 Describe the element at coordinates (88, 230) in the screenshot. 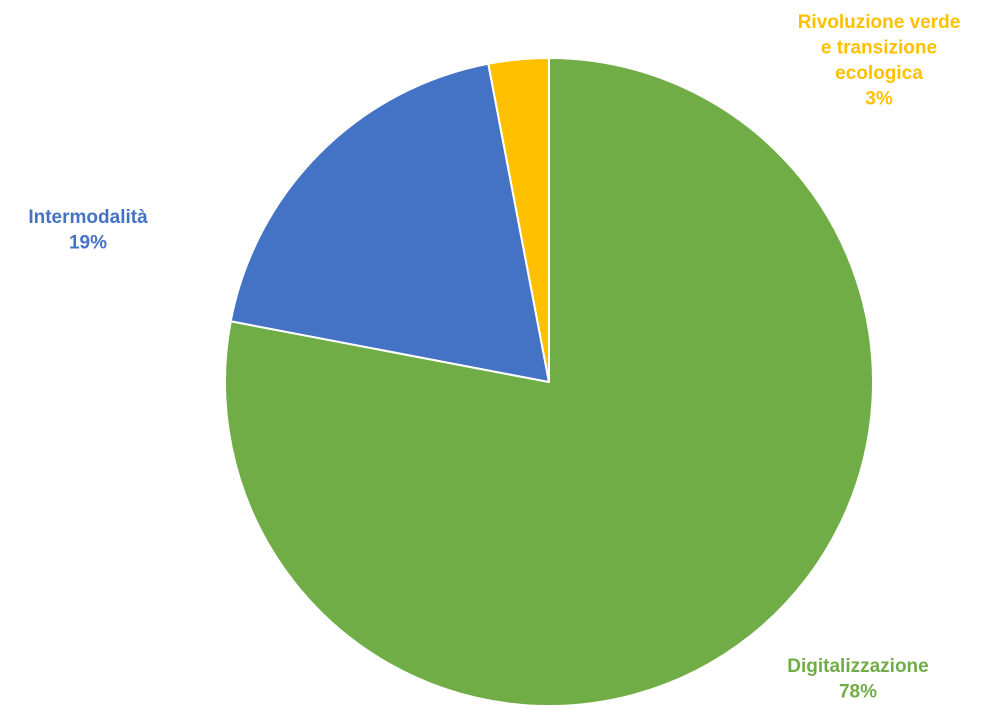

I see `data-label-intermodalita: Intermodalità 19%` at that location.